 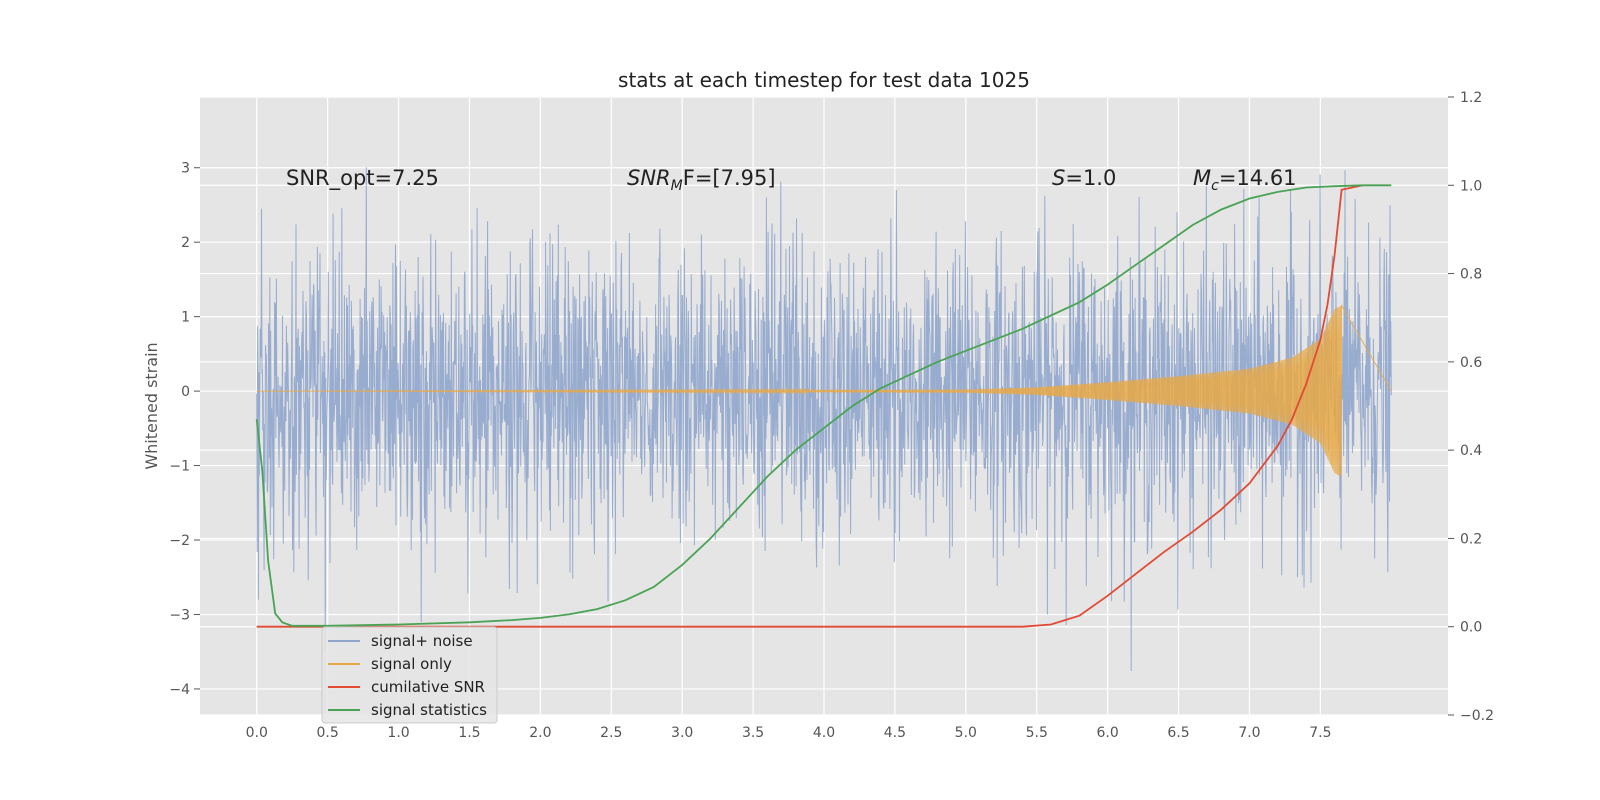 What do you see at coordinates (185, 318) in the screenshot?
I see `y-tick-label-left: 1` at bounding box center [185, 318].